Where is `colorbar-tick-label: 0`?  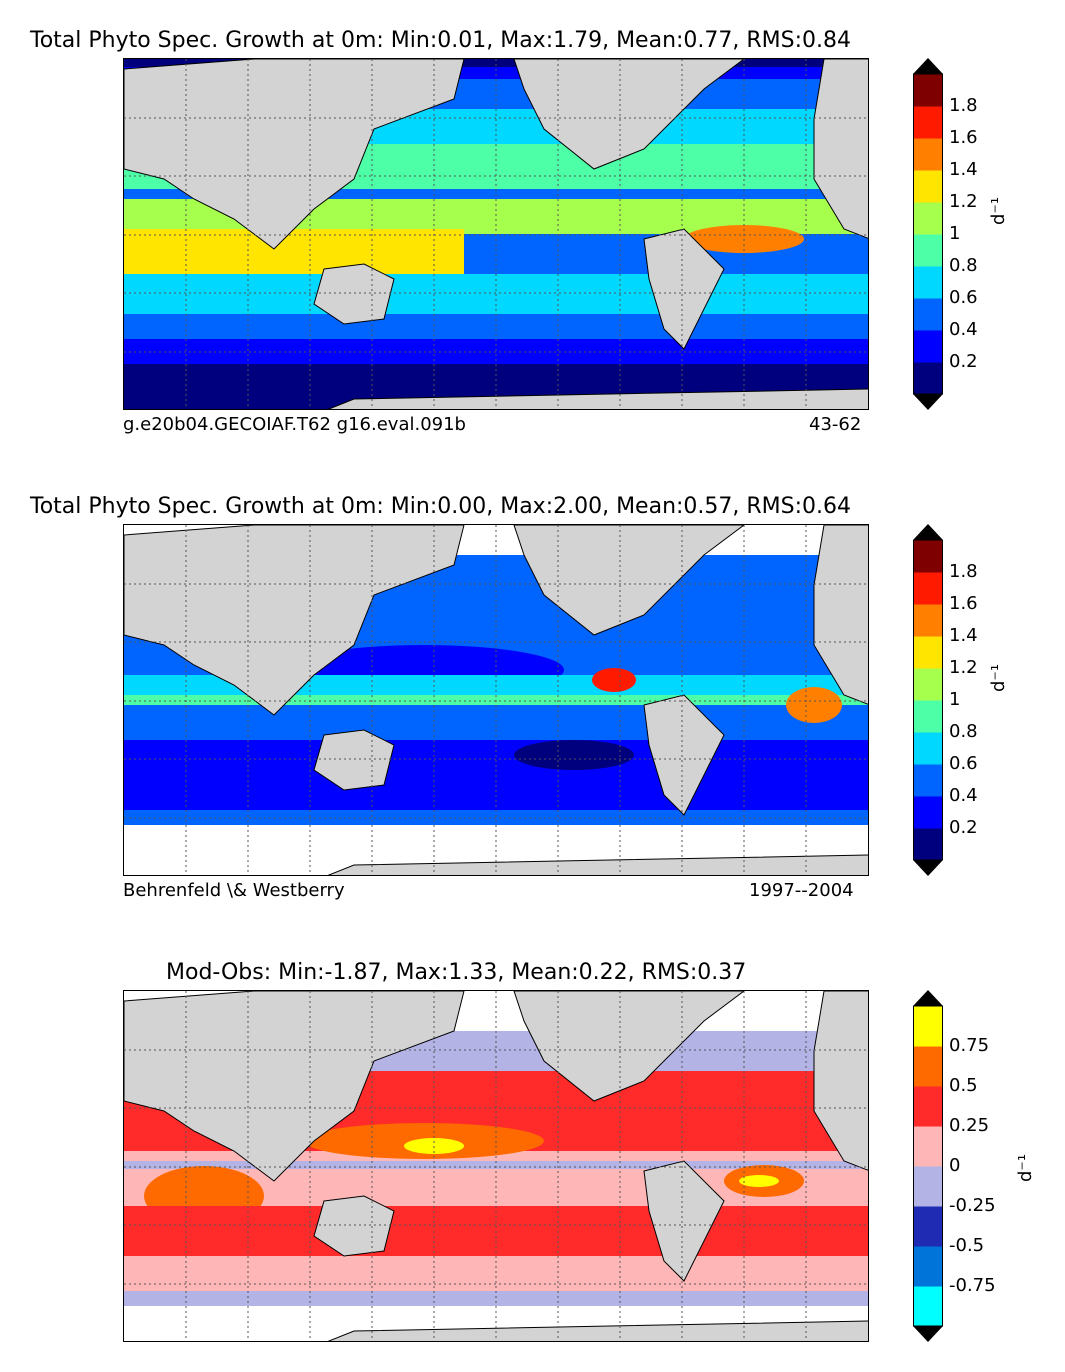 colorbar-tick-label: 0 is located at coordinates (955, 1165).